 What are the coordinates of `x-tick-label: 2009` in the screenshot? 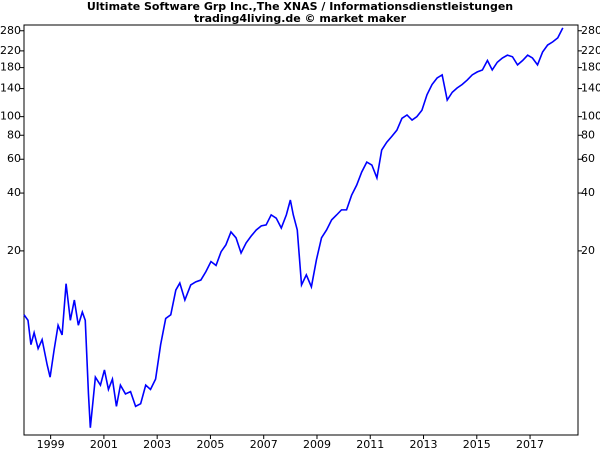 It's located at (317, 444).